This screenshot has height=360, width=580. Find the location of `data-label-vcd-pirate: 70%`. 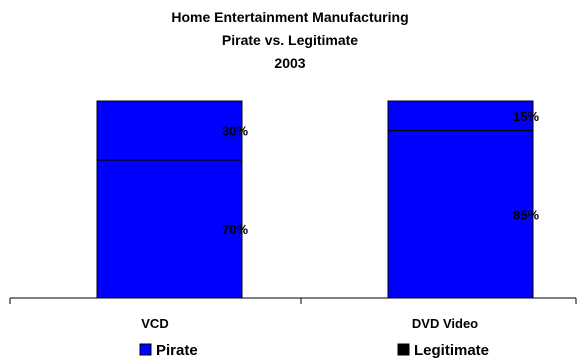

data-label-vcd-pirate: 70% is located at coordinates (235, 229).